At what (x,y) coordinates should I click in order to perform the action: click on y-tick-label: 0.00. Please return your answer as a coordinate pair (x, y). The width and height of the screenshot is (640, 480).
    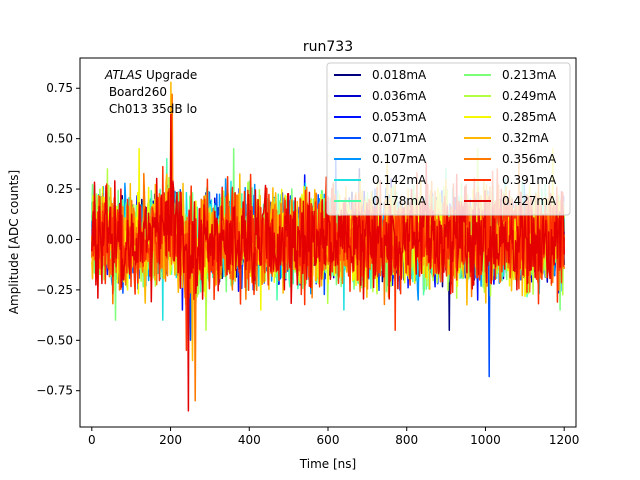
    Looking at the image, I should click on (59, 239).